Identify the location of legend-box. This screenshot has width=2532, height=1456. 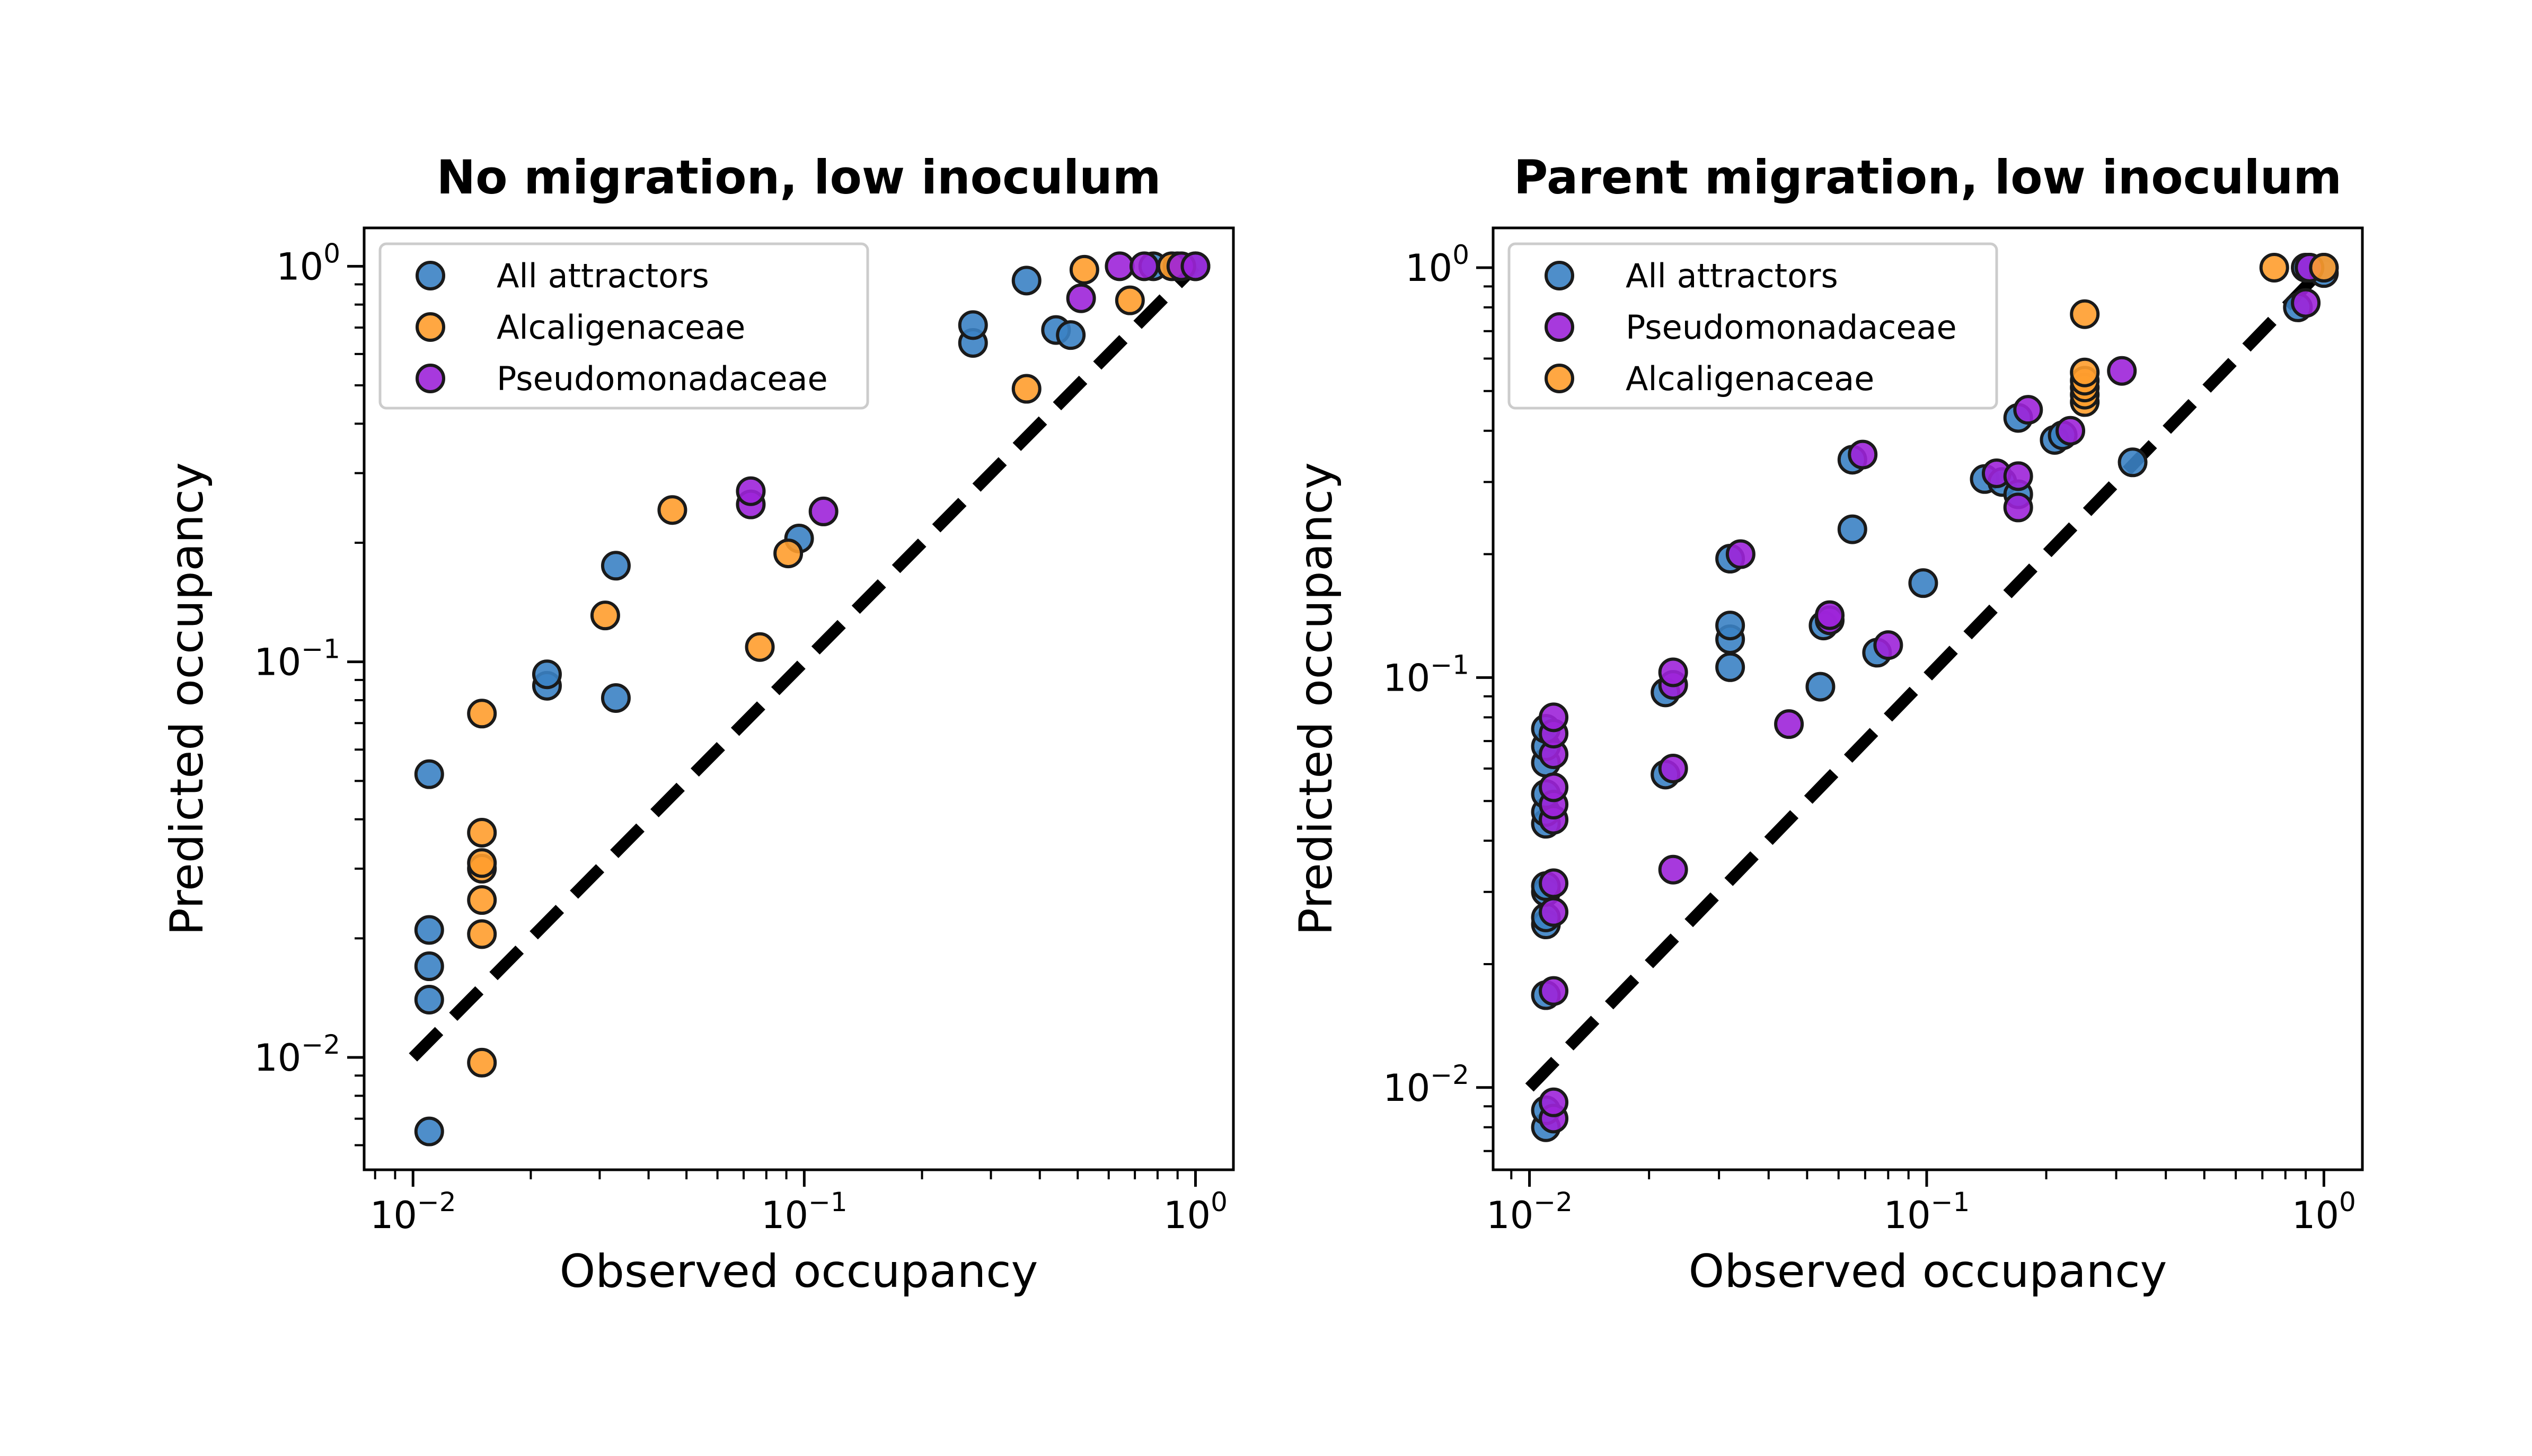
(1752, 326).